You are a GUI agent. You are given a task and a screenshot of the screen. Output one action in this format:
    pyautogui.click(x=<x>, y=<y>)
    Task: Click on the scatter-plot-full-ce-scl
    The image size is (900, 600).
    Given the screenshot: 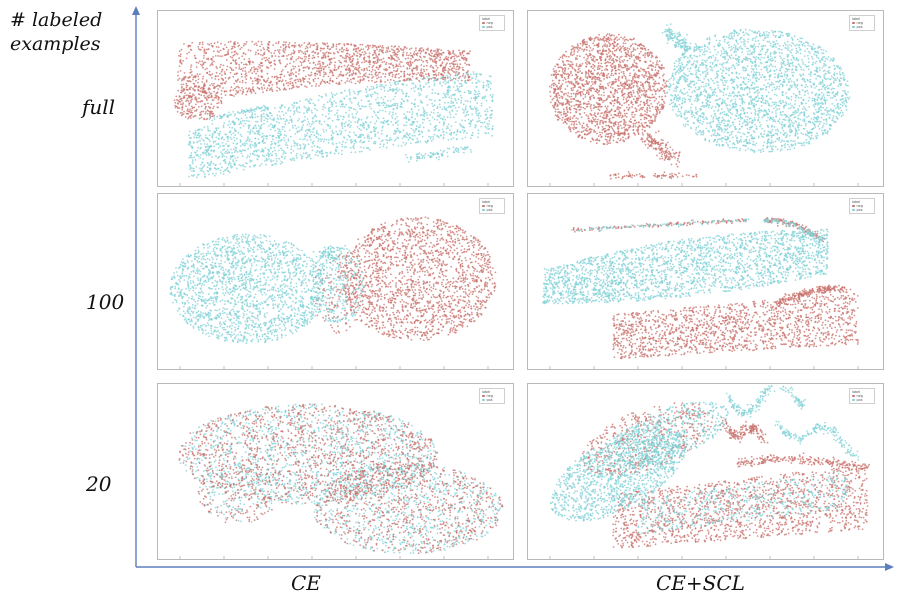 What is the action you would take?
    pyautogui.click(x=703, y=104)
    